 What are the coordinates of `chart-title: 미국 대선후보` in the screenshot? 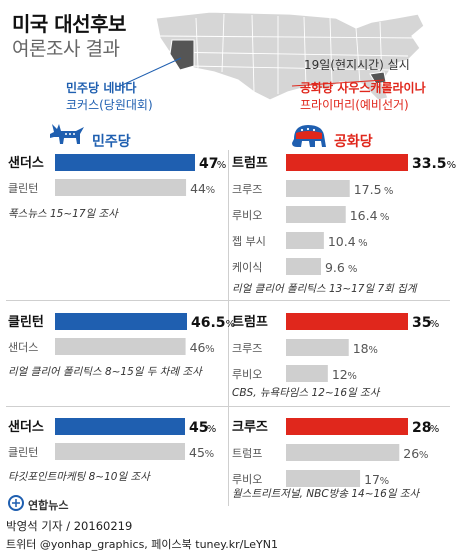 It's located at (69, 24).